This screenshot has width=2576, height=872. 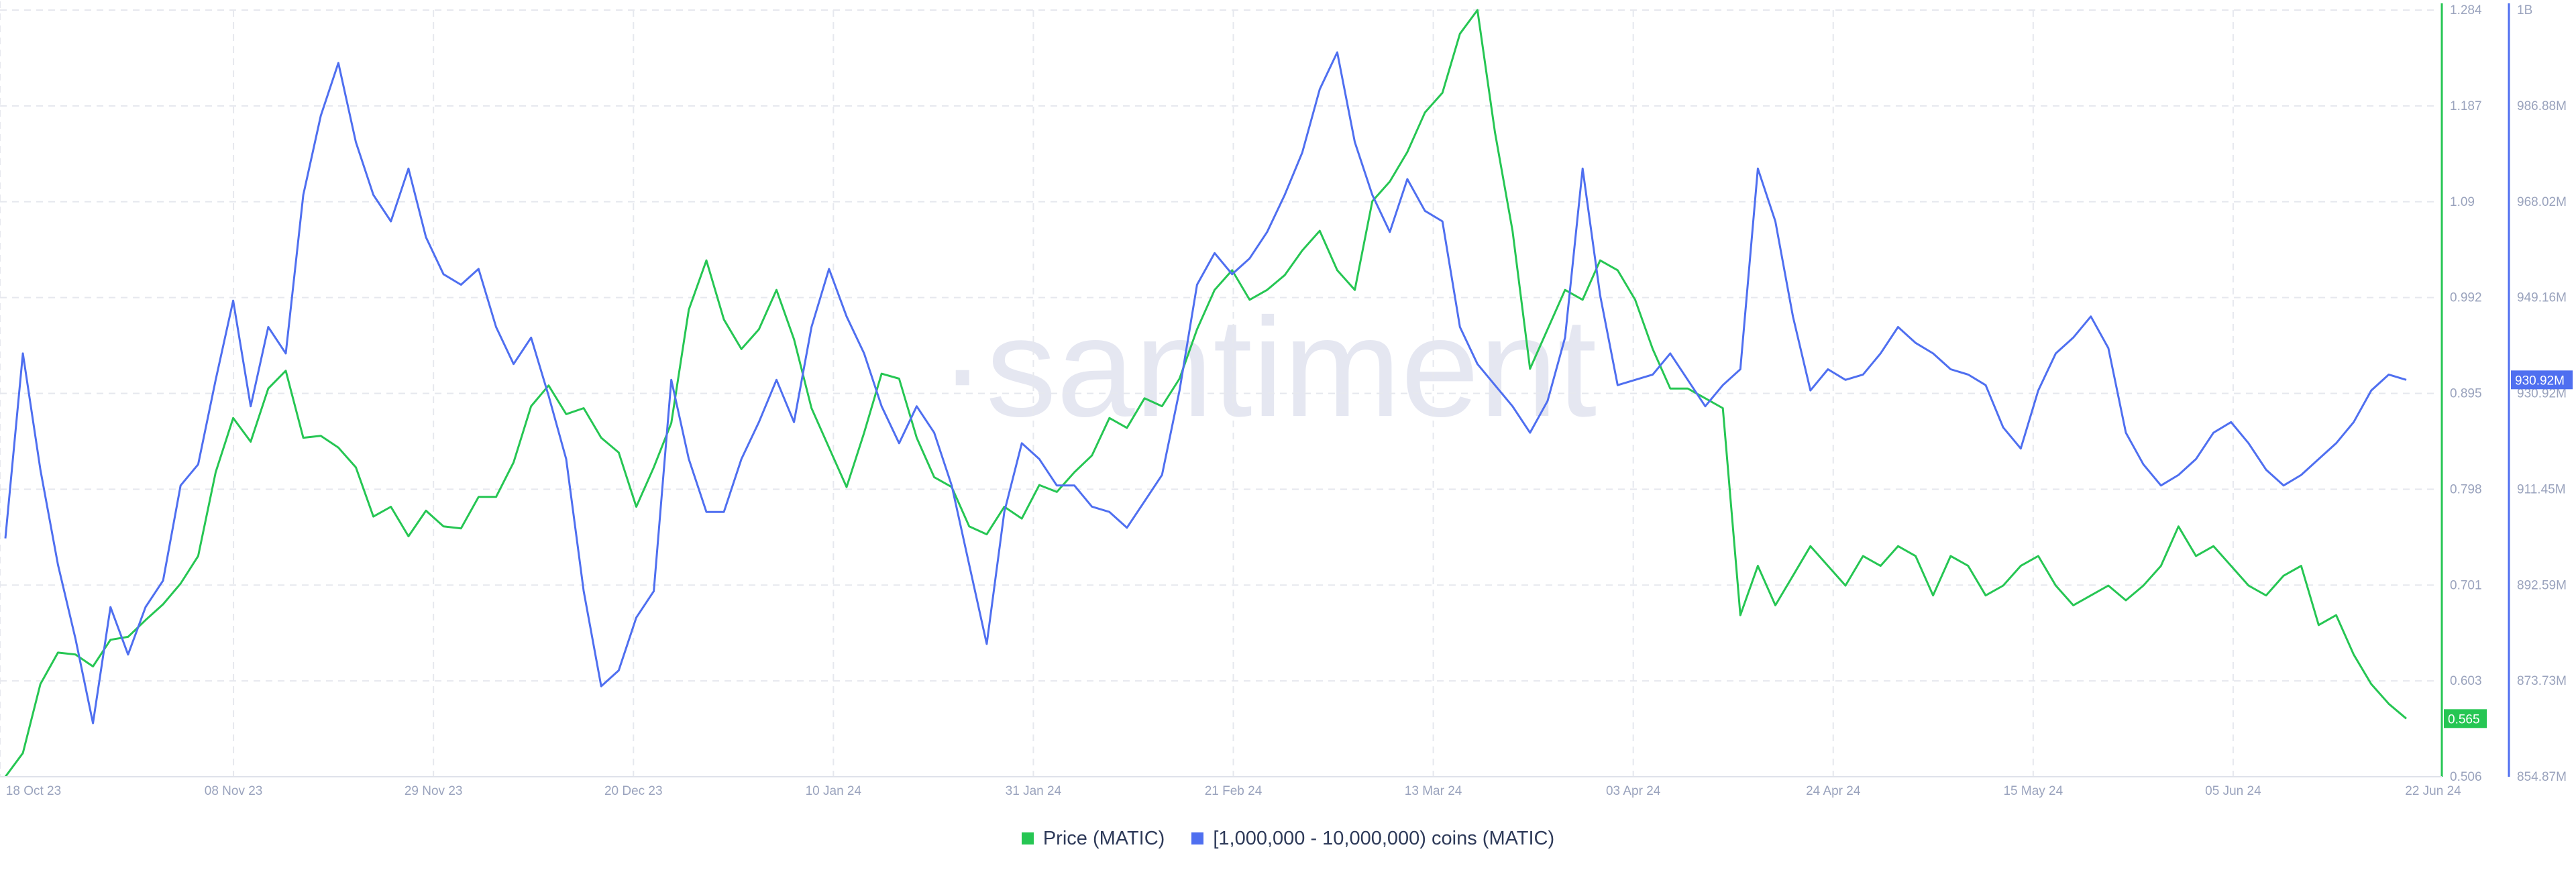 I want to click on x-tick-label: 18 Oct 23, so click(x=33, y=791).